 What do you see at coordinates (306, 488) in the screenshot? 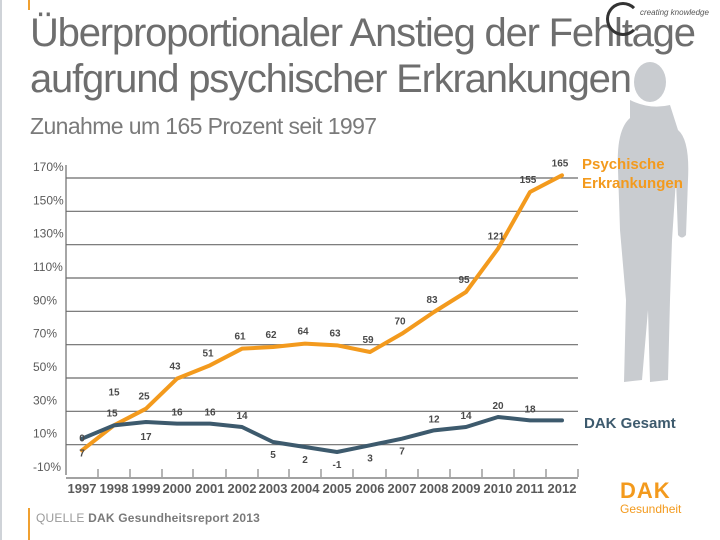
I see `x-tick-label: 2004` at bounding box center [306, 488].